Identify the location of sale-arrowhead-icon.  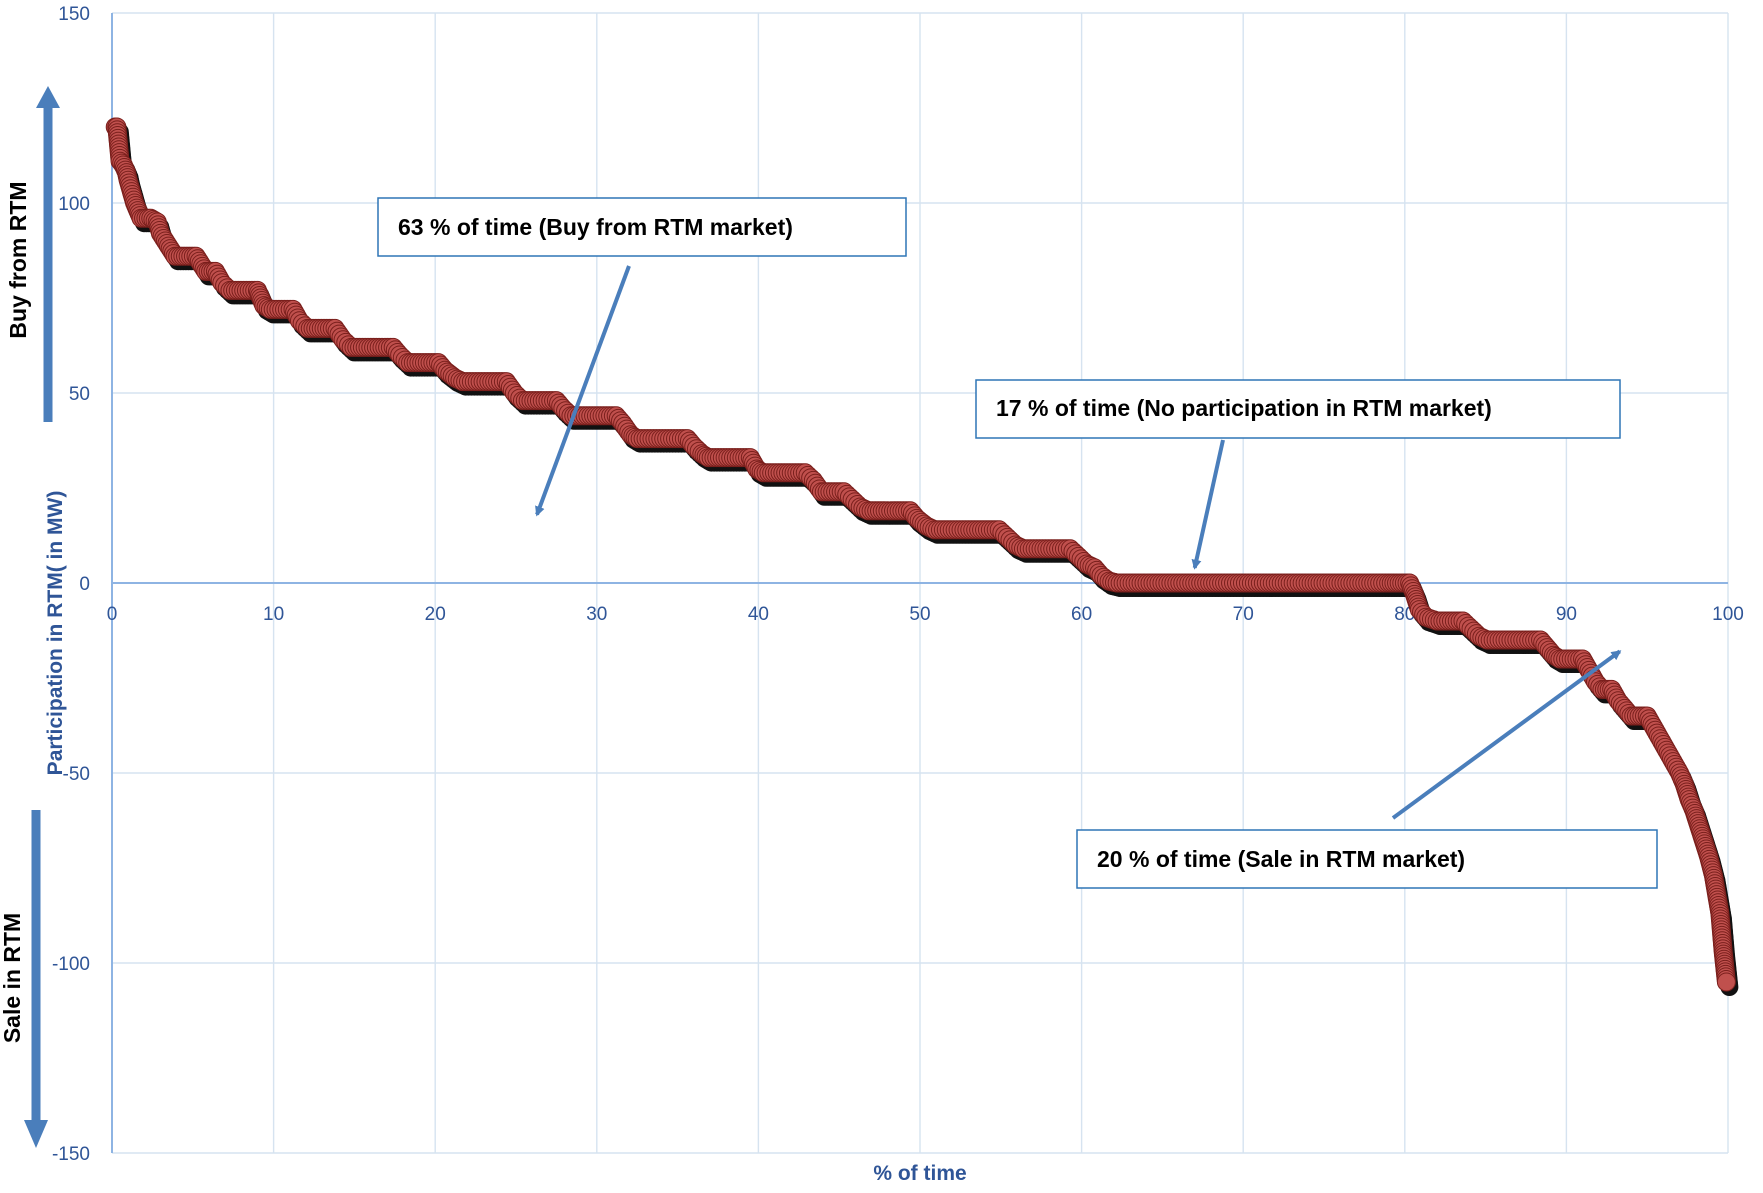
(36, 1134).